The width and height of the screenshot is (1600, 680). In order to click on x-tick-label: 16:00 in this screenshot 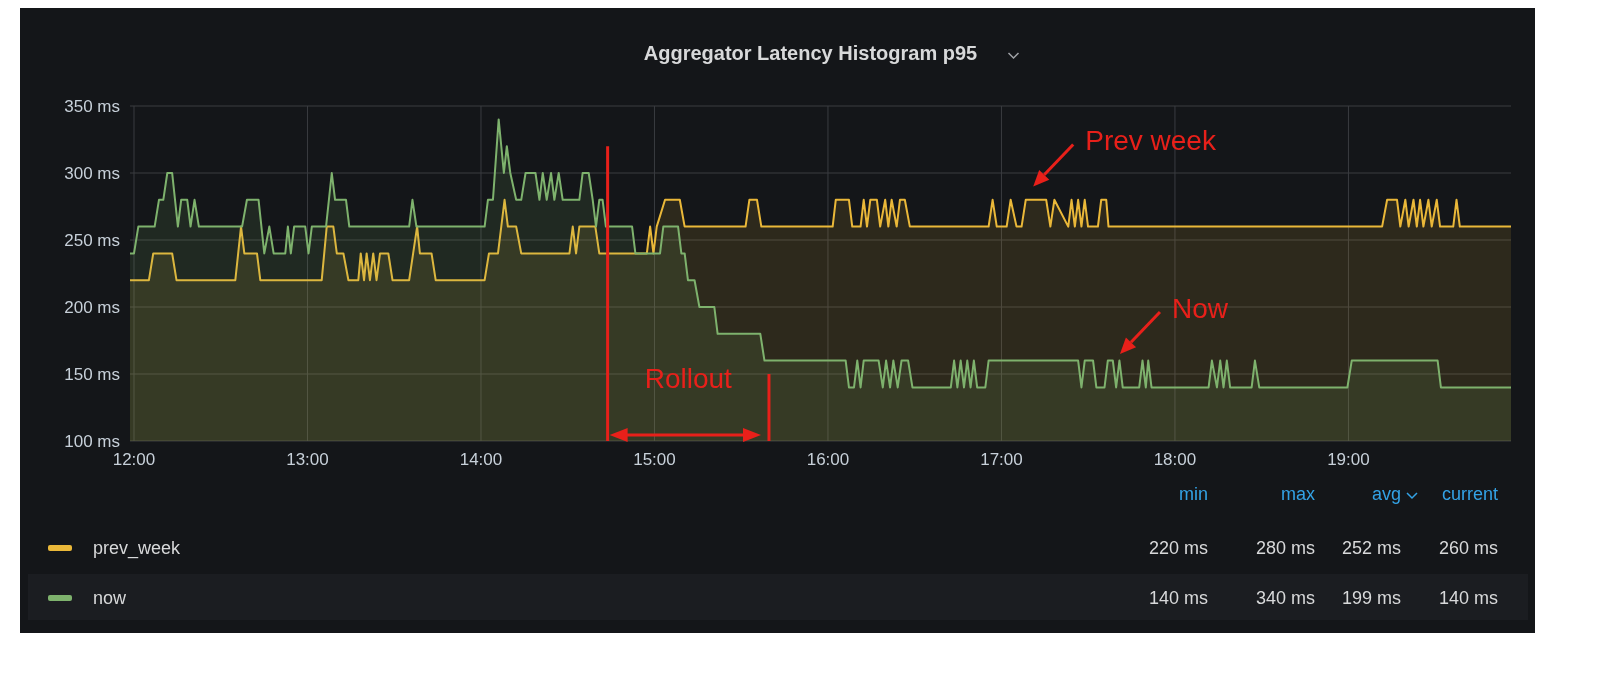, I will do `click(828, 459)`.